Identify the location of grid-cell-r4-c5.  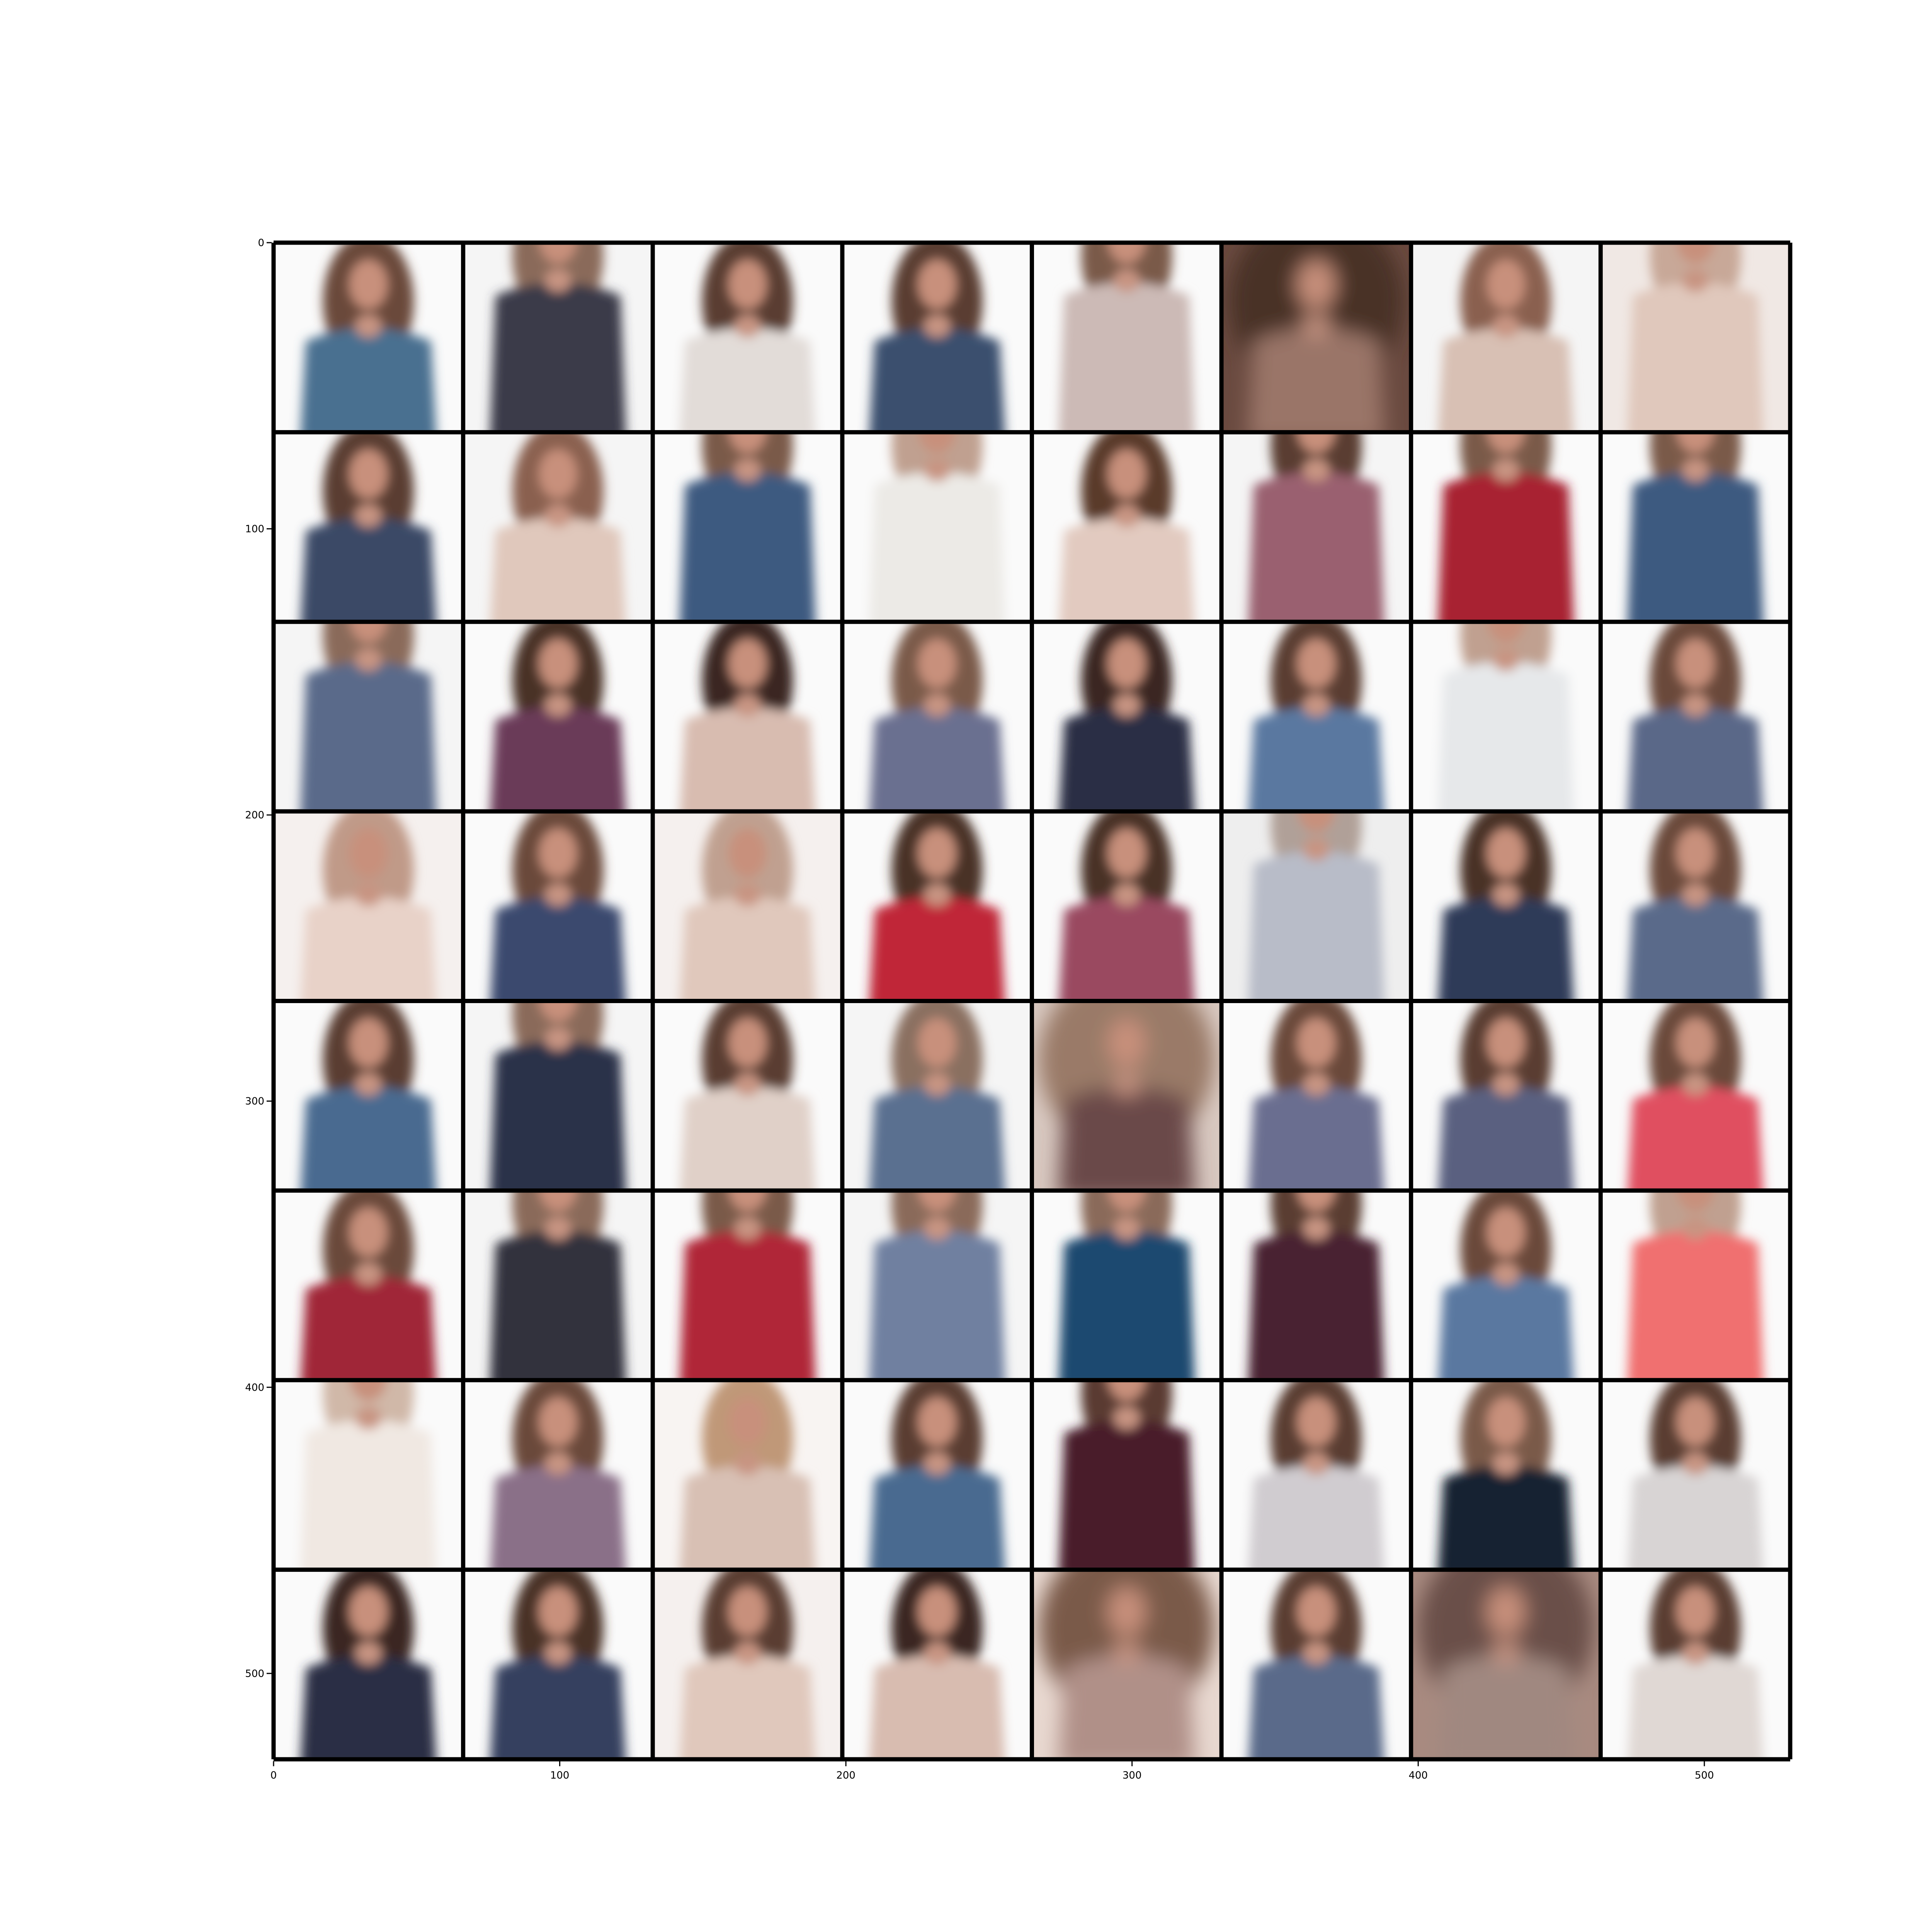
(1316, 1096).